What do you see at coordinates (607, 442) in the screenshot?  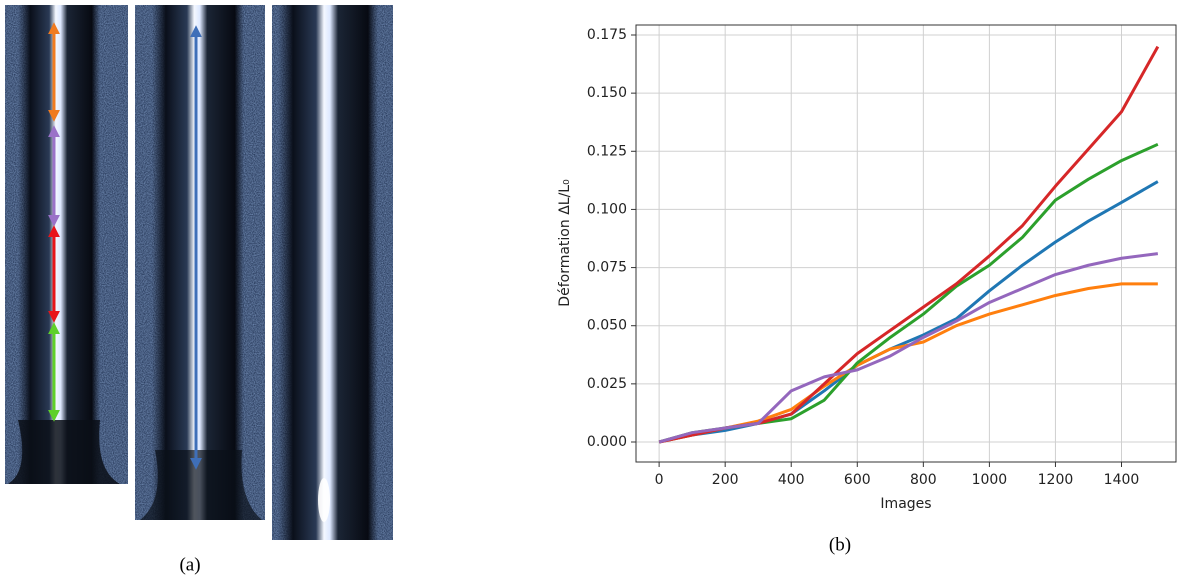 I see `y-tick-label: 0.000` at bounding box center [607, 442].